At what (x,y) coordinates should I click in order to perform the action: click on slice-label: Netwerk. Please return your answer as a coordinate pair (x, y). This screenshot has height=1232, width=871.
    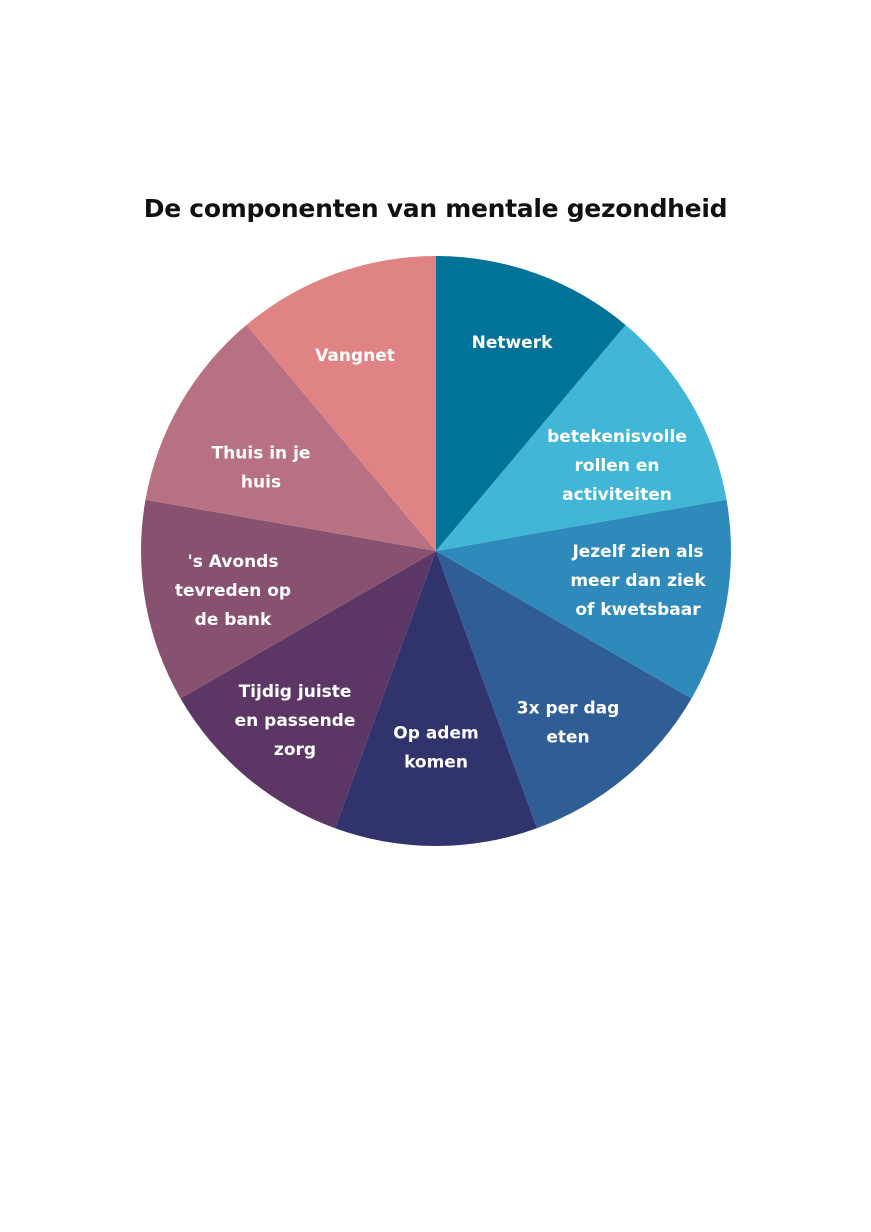
    Looking at the image, I should click on (513, 343).